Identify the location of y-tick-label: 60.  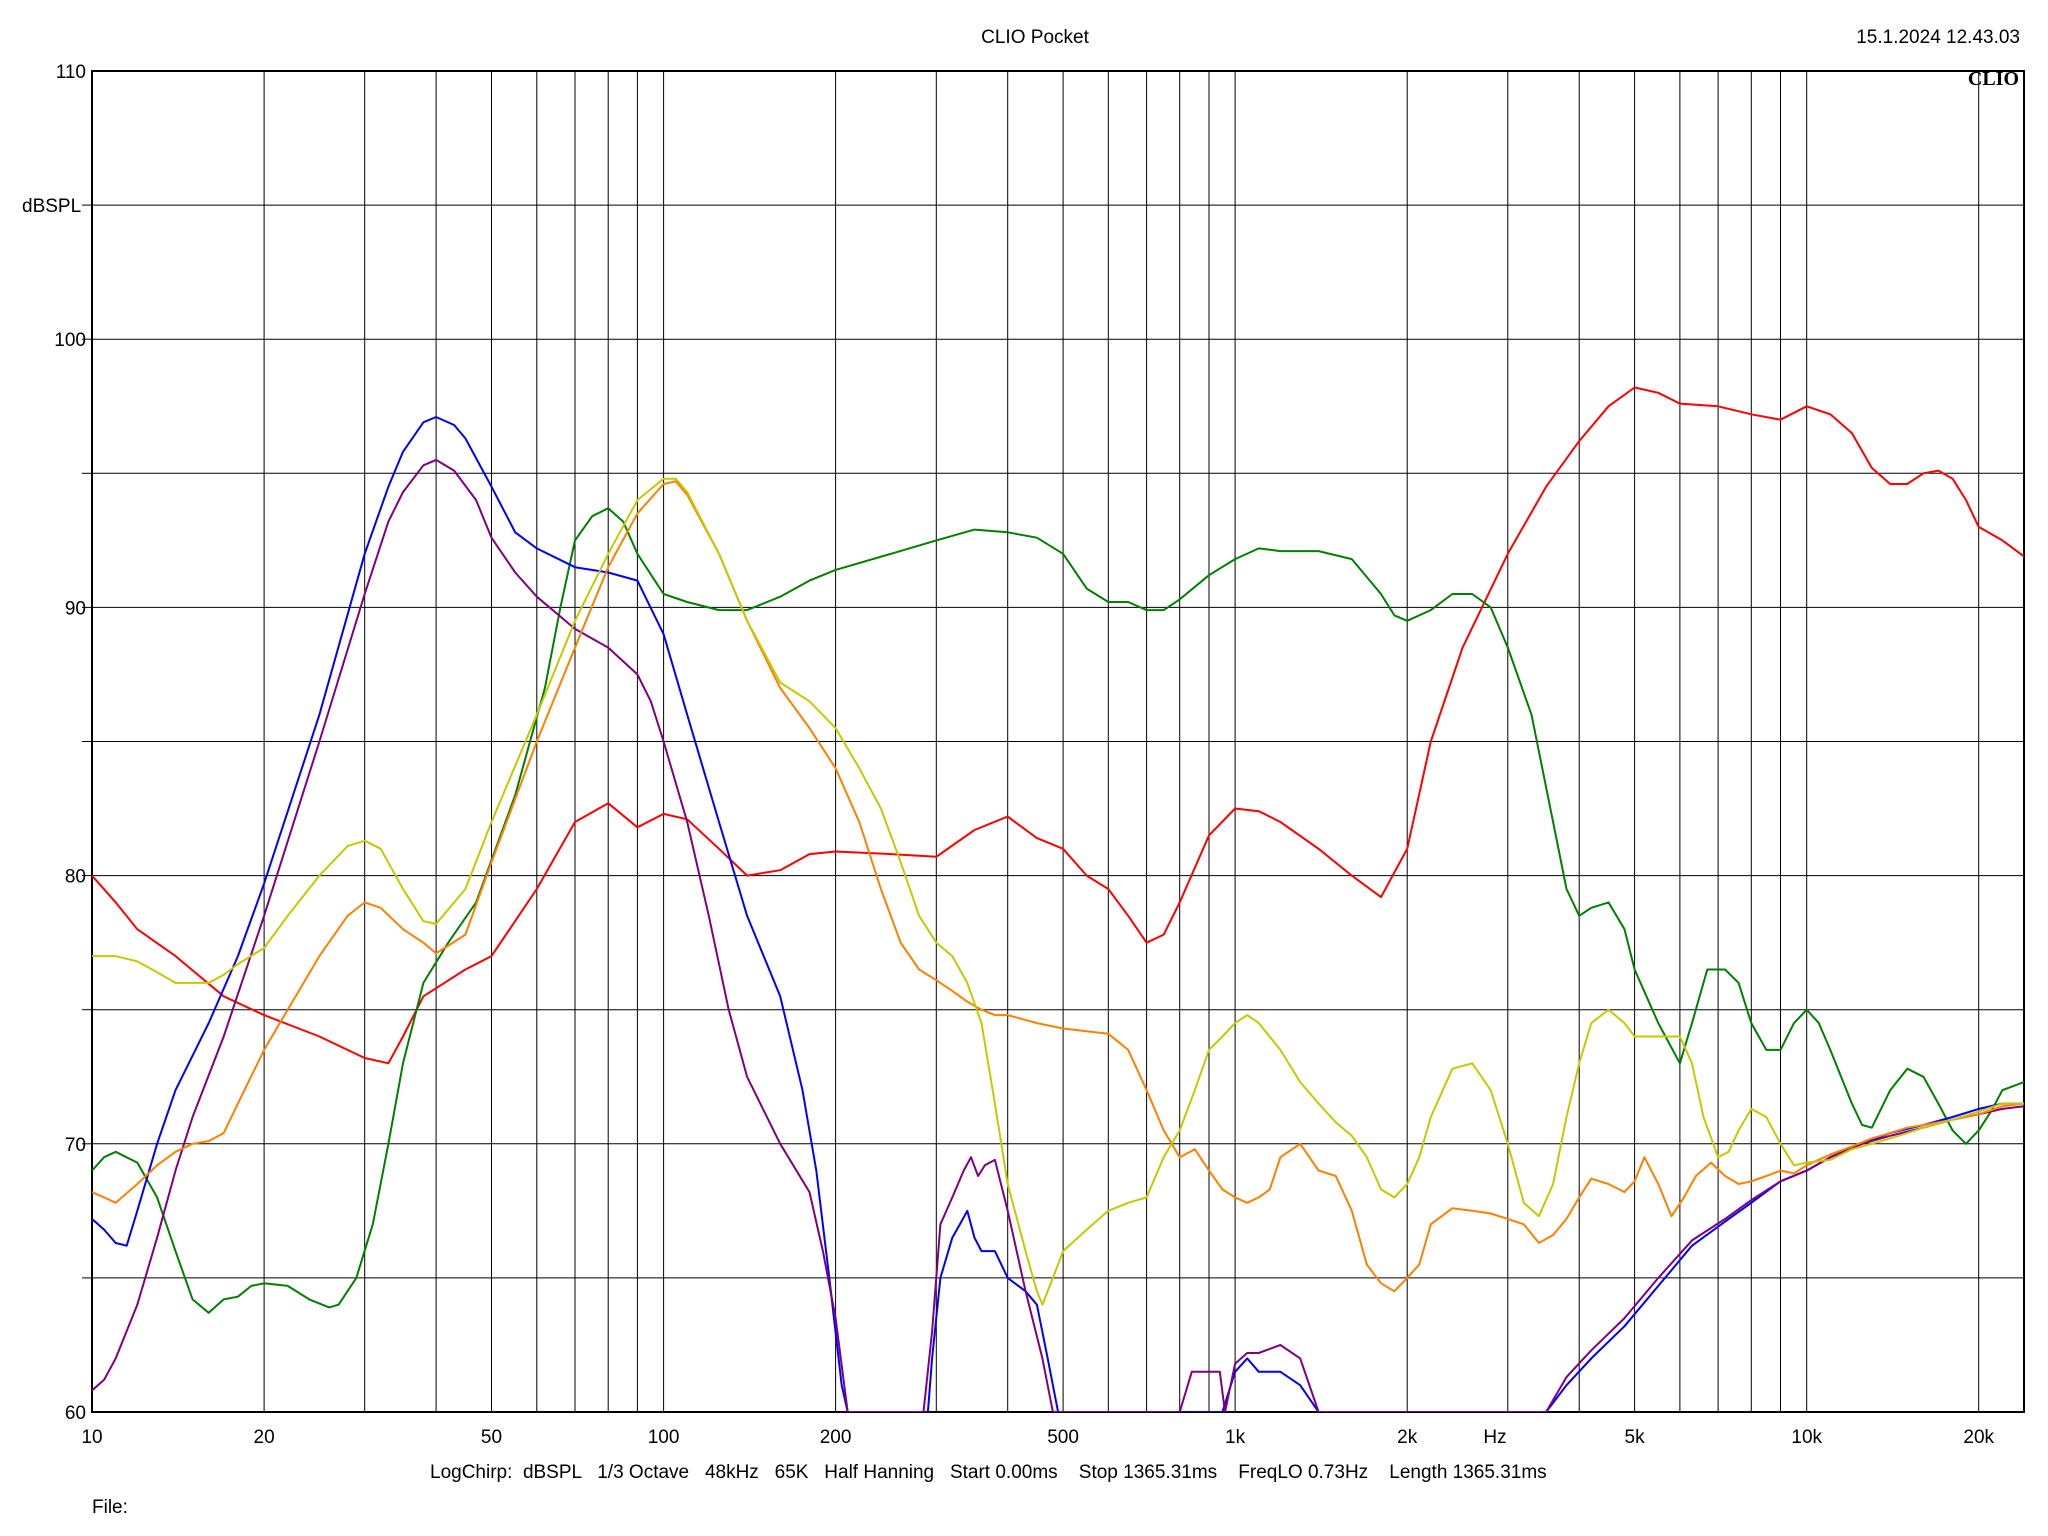
(75, 1413).